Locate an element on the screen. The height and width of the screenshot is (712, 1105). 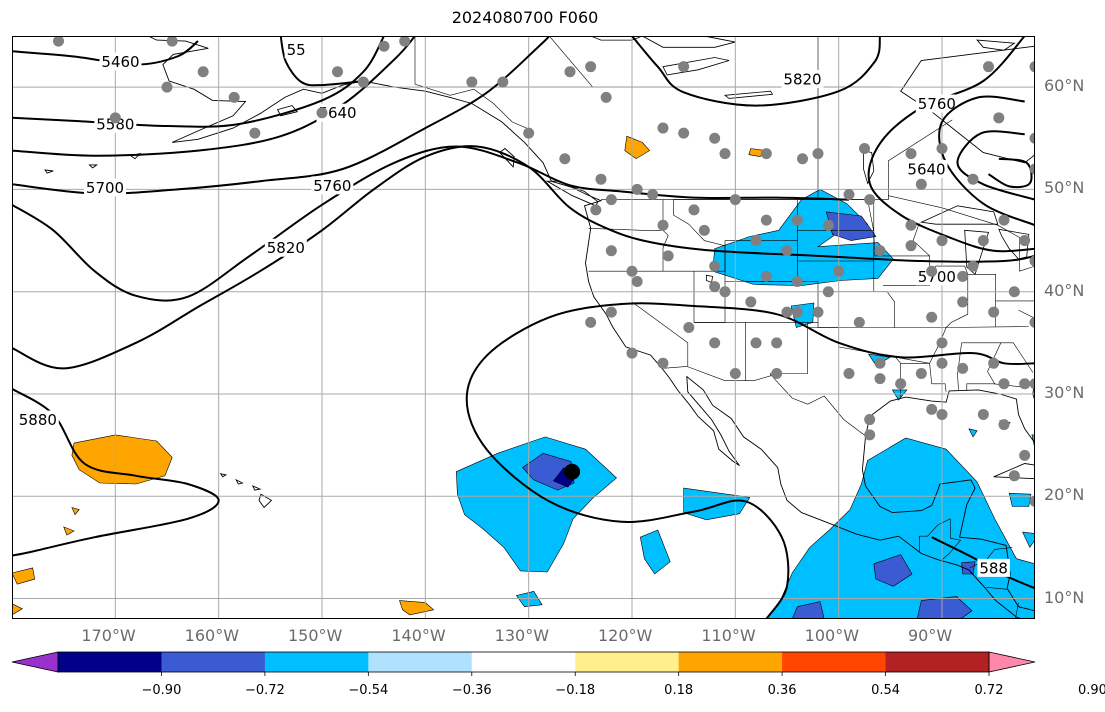
lake-great-slave-lake is located at coordinates (696, 66).